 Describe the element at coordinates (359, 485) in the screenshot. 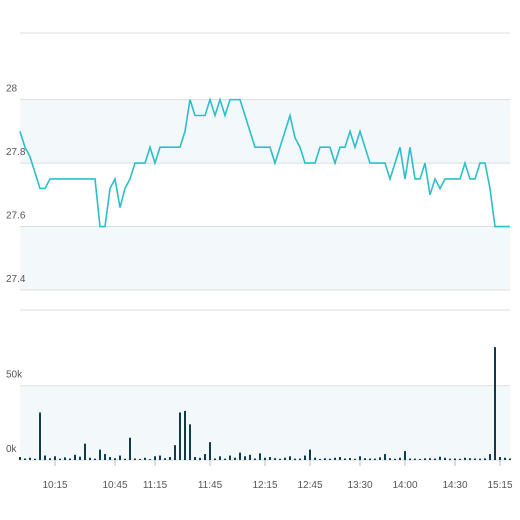

I see `x-tick-label: 13:30` at that location.